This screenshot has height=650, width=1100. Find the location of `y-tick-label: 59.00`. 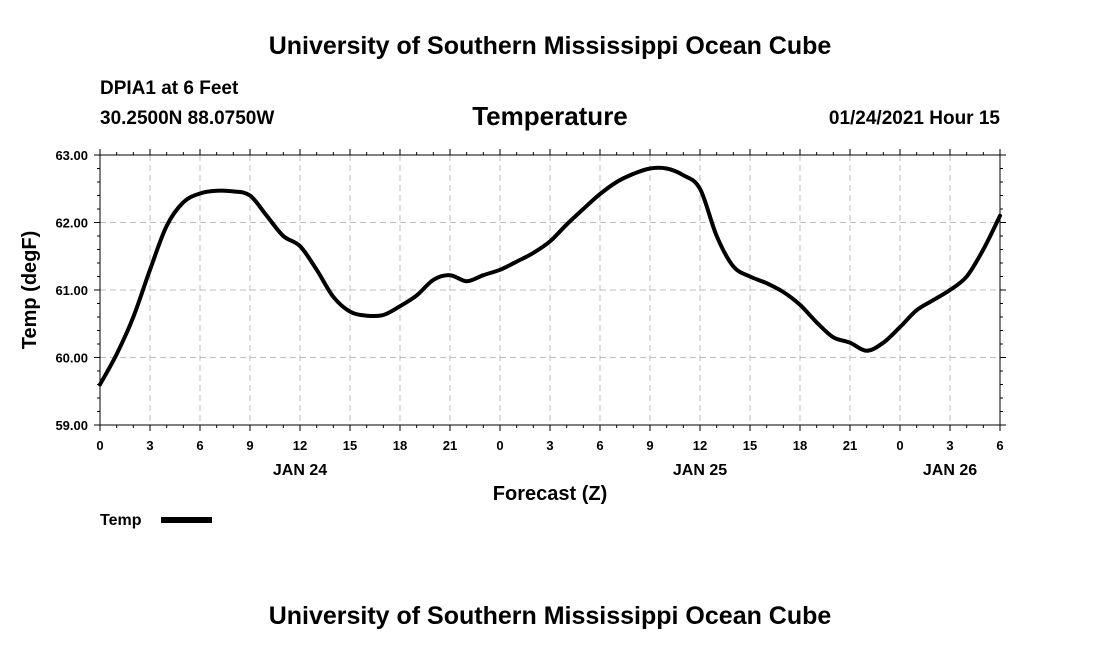

y-tick-label: 59.00 is located at coordinates (71, 425).